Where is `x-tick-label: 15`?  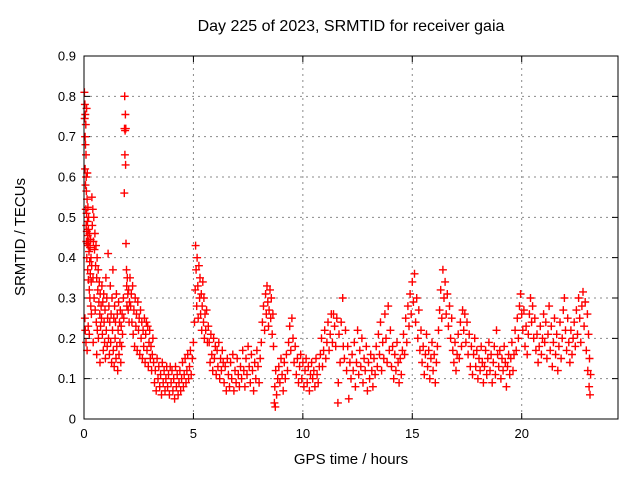
x-tick-label: 15 is located at coordinates (412, 433).